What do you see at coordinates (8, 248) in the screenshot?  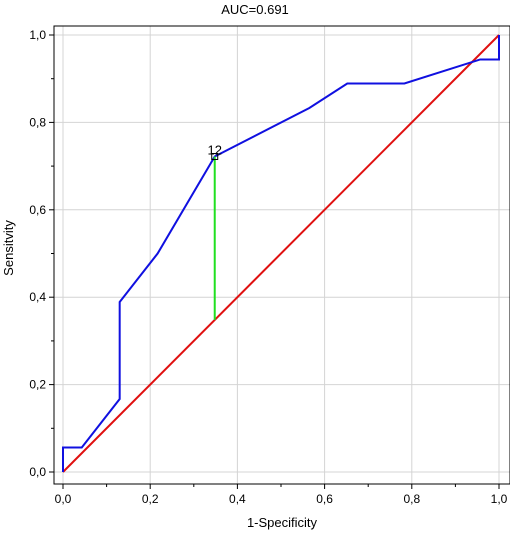 I see `y-axis-label: Sensitvity` at bounding box center [8, 248].